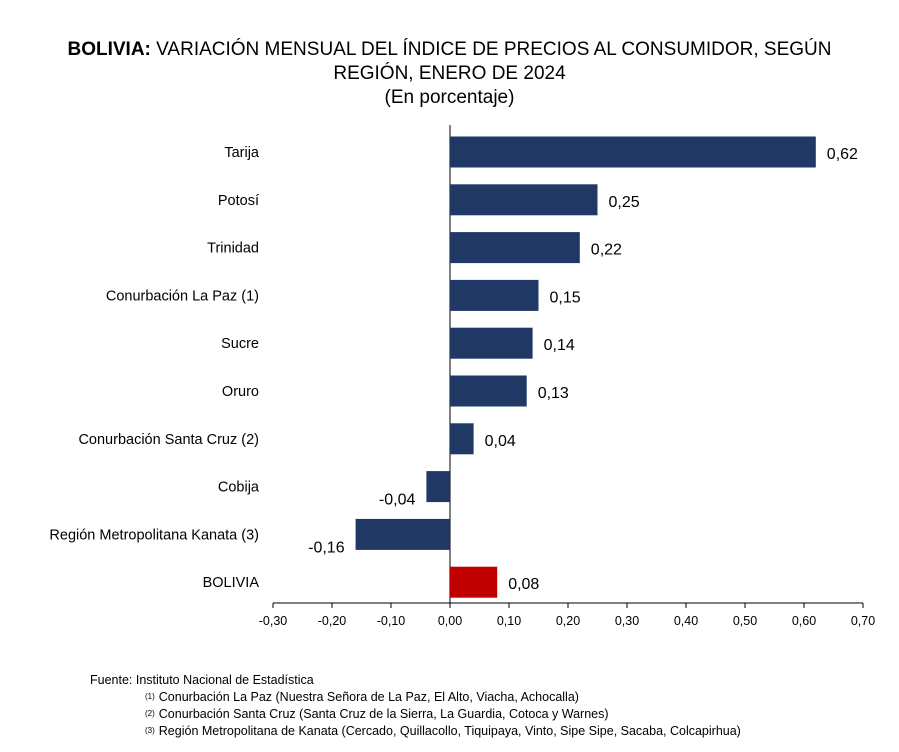 The image size is (899, 752). What do you see at coordinates (624, 202) in the screenshot?
I see `value-label-1: 0,25` at bounding box center [624, 202].